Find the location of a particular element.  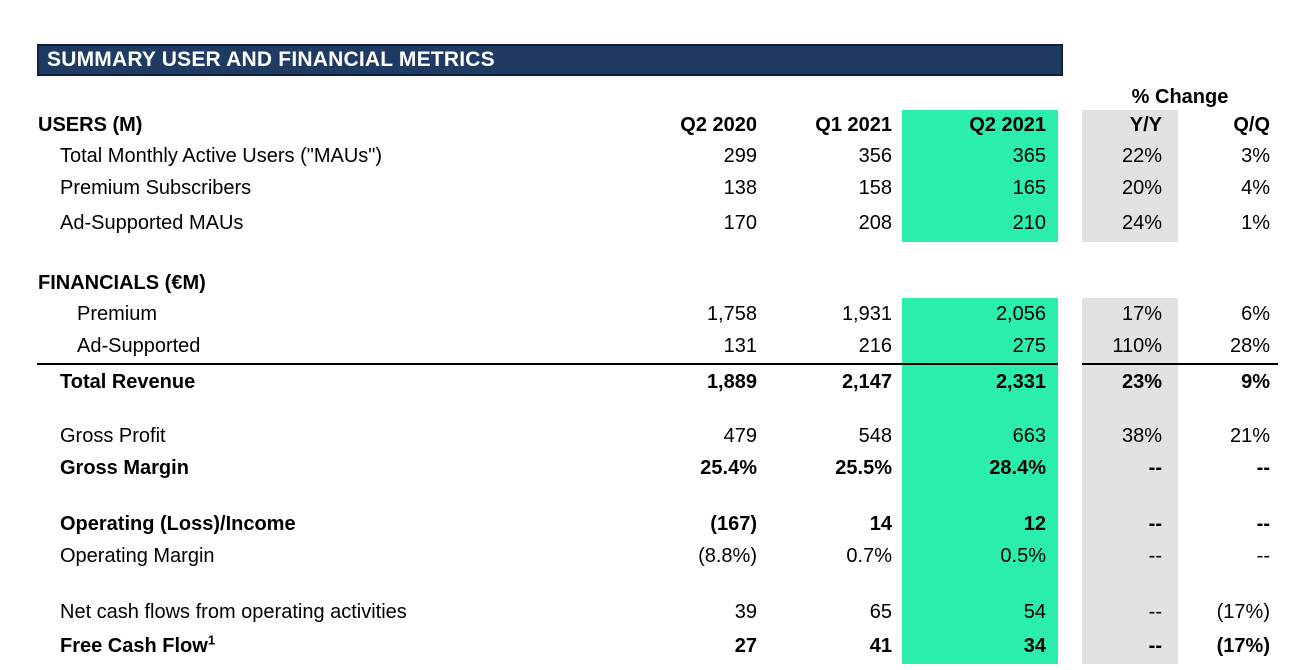

section-title-bar: SUMMARY USER AND FINANCIAL METRICS is located at coordinates (550, 60).